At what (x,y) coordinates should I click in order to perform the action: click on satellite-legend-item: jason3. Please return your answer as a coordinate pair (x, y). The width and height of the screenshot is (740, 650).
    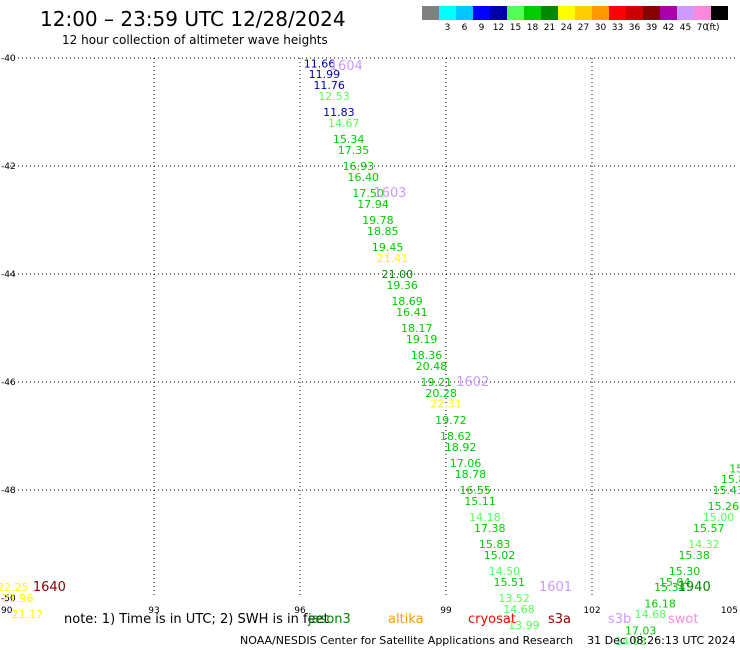
    Looking at the image, I should click on (329, 619).